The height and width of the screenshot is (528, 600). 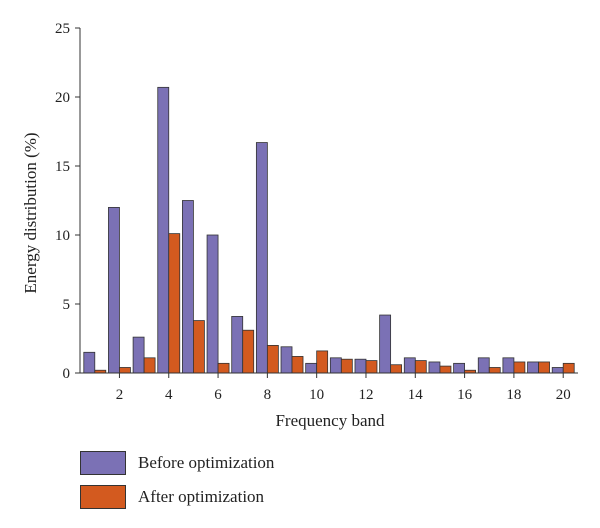 What do you see at coordinates (62, 167) in the screenshot?
I see `y-tick-label: 15` at bounding box center [62, 167].